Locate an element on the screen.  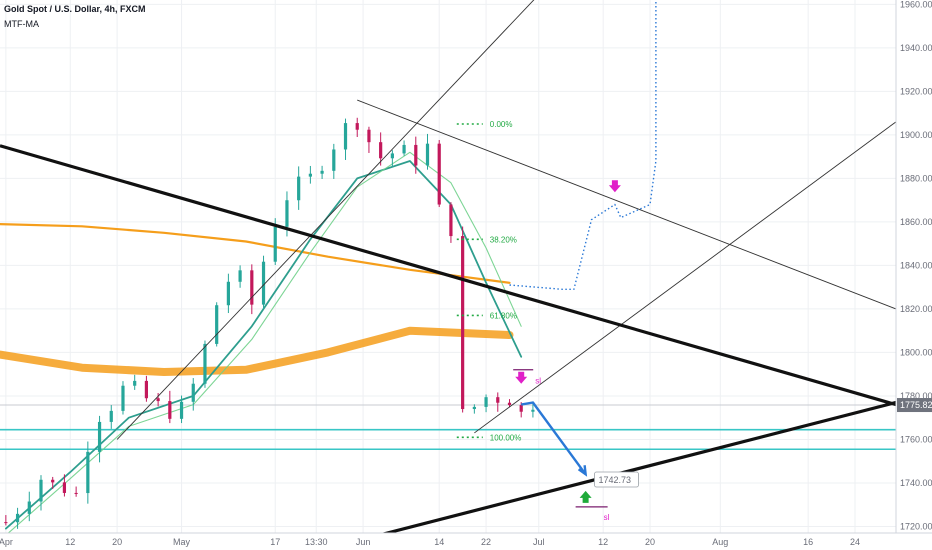
x-tick-label: 24 is located at coordinates (855, 542).